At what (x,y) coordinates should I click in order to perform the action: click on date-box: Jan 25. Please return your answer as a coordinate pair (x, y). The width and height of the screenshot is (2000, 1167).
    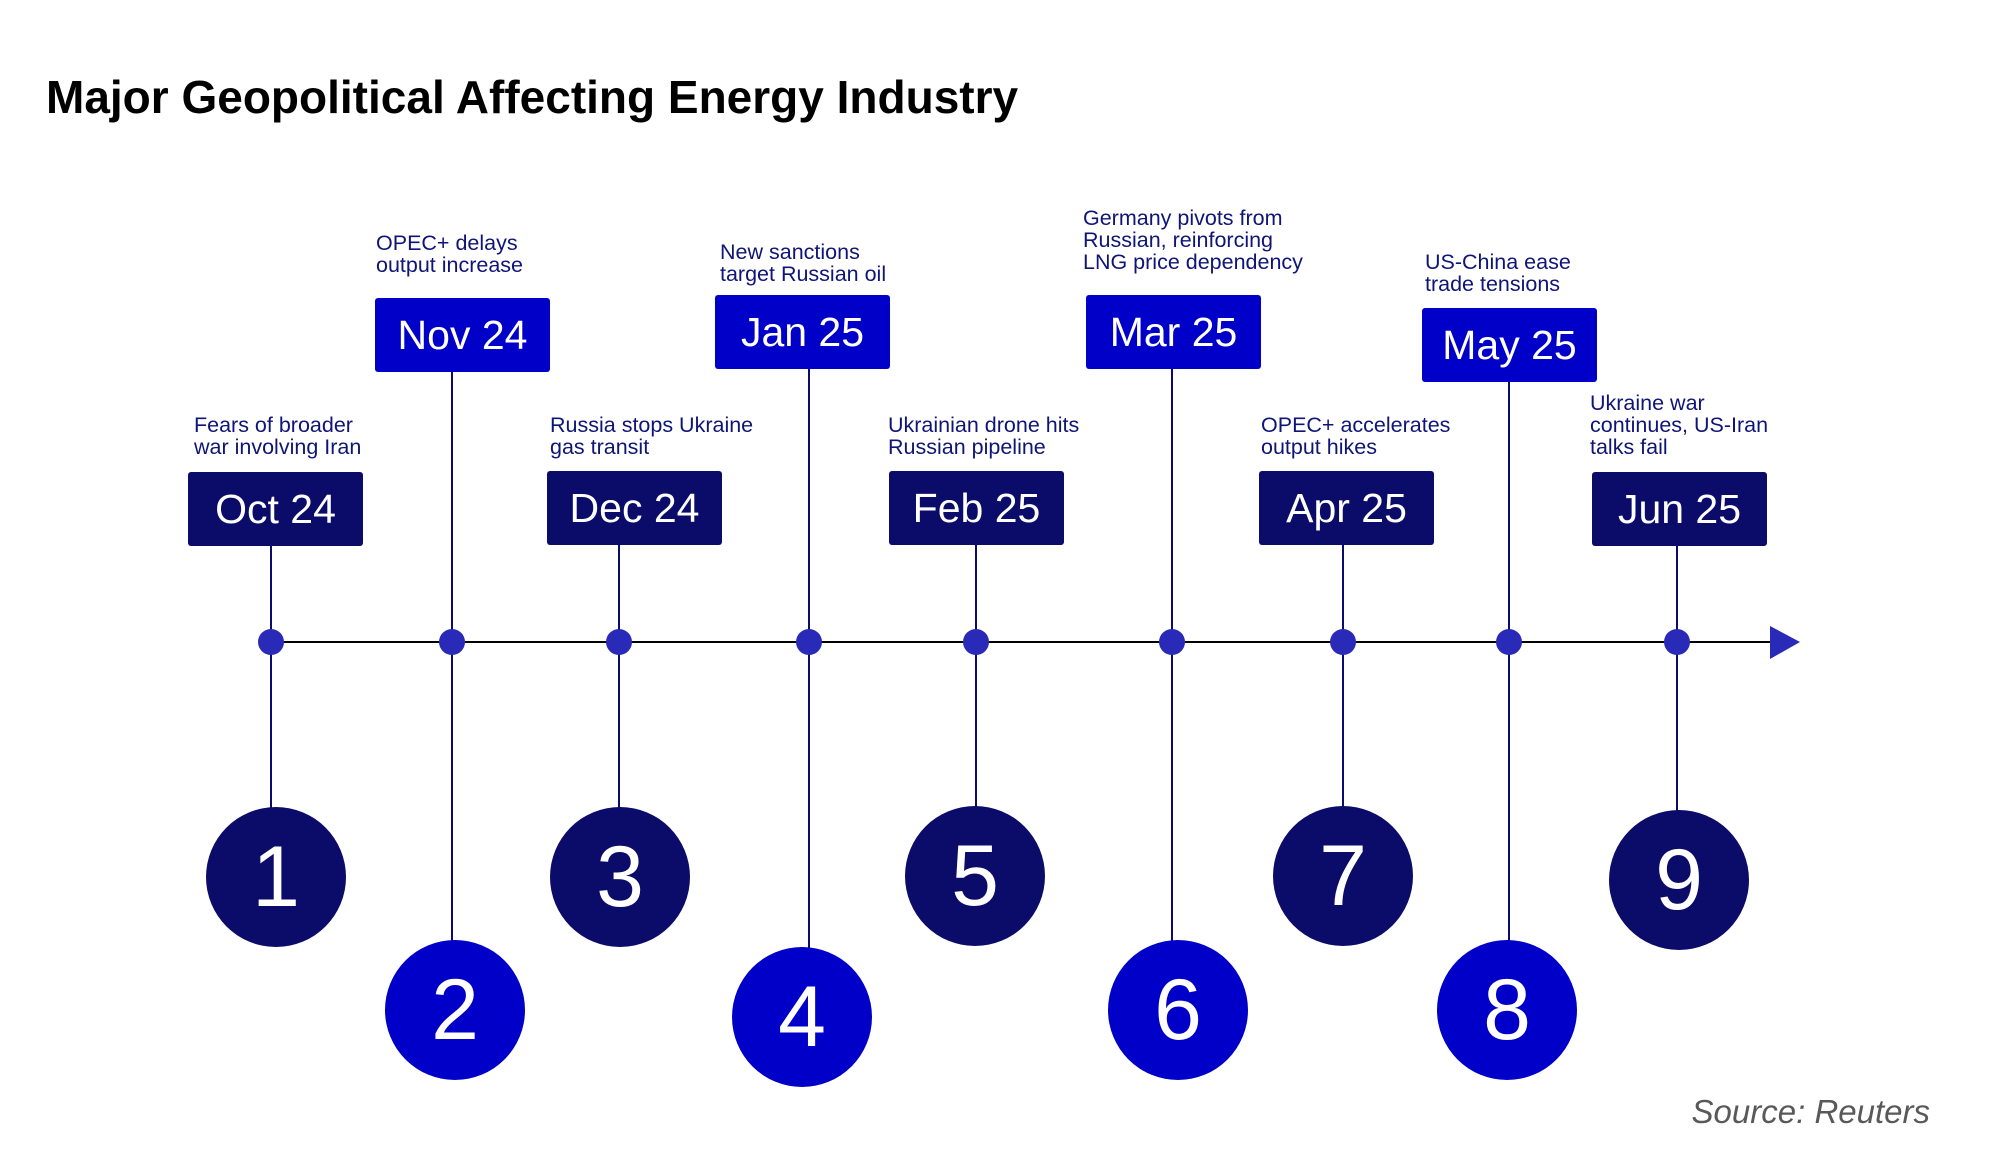
    Looking at the image, I should click on (802, 332).